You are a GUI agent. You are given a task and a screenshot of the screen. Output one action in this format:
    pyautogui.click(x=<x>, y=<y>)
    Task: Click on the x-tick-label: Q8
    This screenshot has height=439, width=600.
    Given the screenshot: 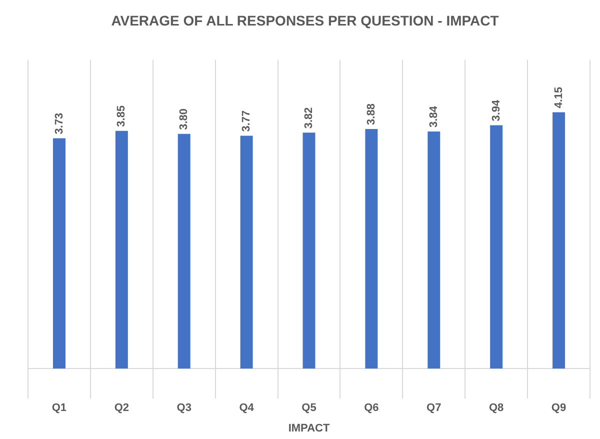 What is the action you would take?
    pyautogui.click(x=496, y=408)
    